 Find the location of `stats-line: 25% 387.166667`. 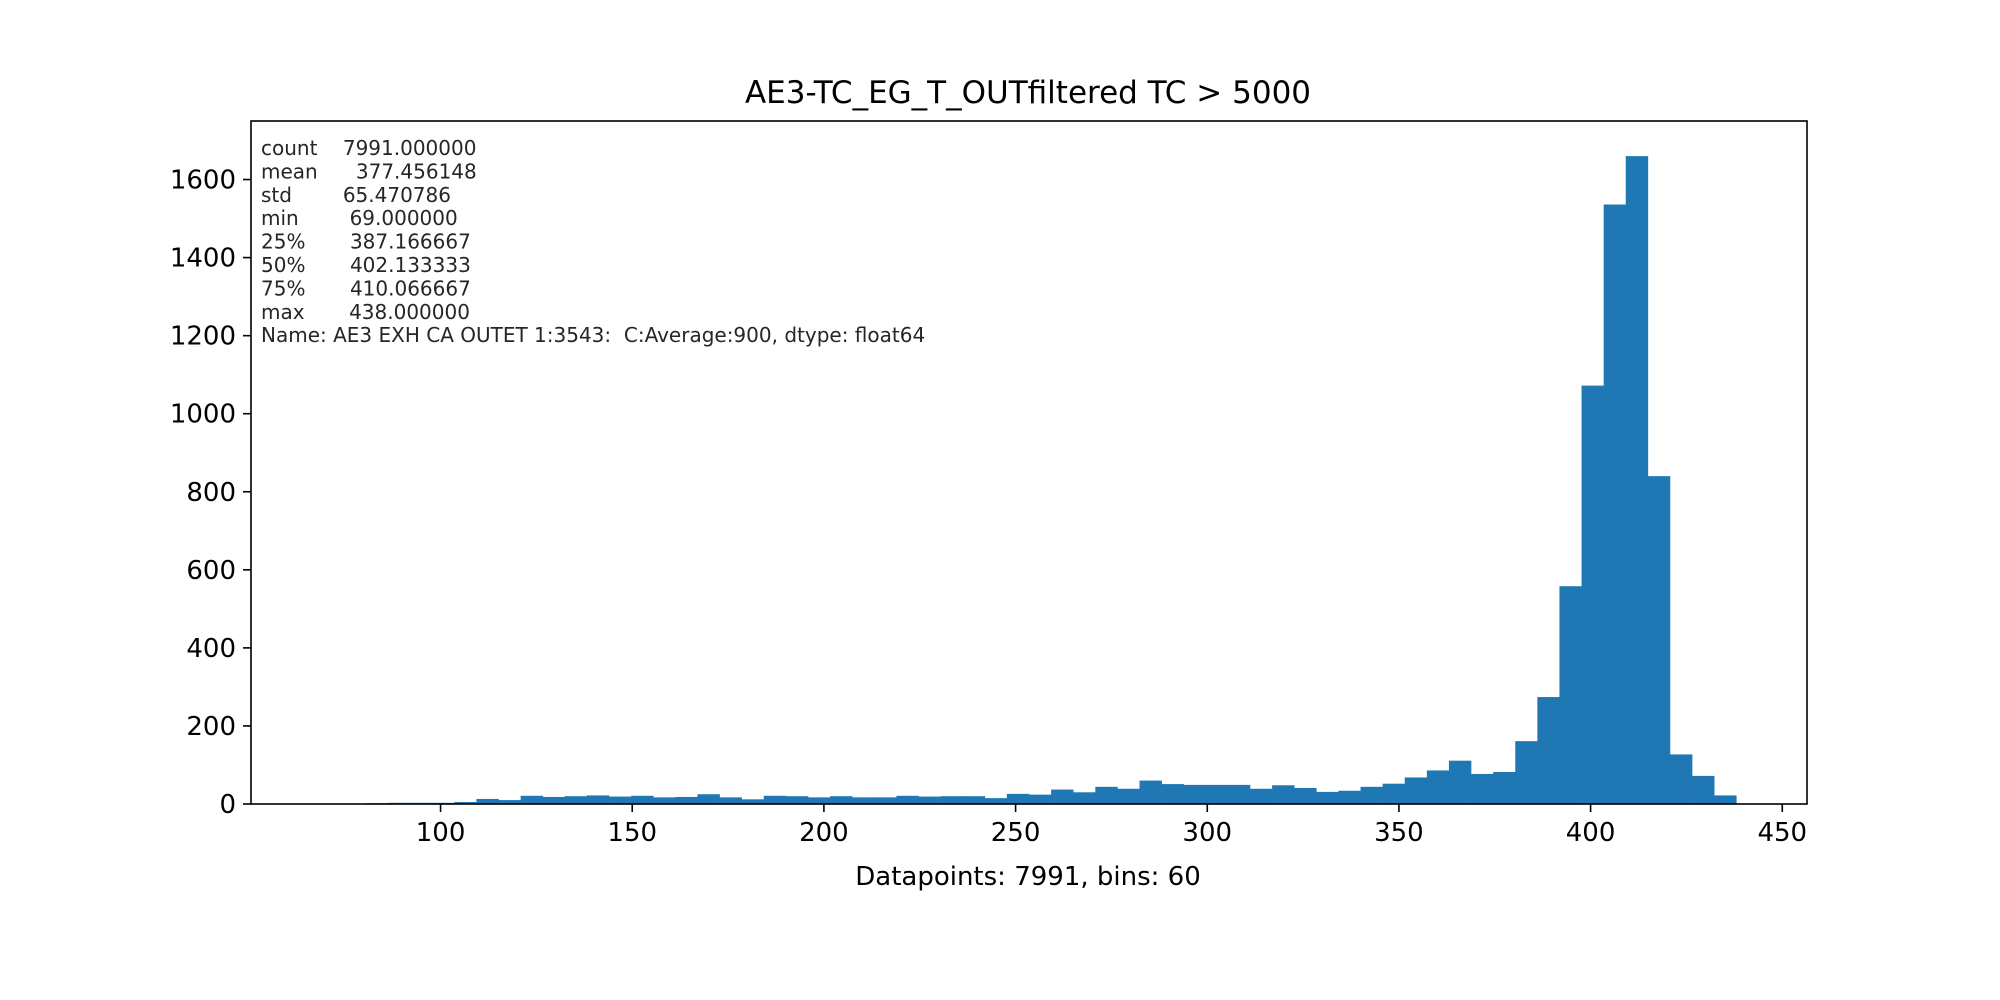

stats-line: 25% 387.166667 is located at coordinates (366, 242).